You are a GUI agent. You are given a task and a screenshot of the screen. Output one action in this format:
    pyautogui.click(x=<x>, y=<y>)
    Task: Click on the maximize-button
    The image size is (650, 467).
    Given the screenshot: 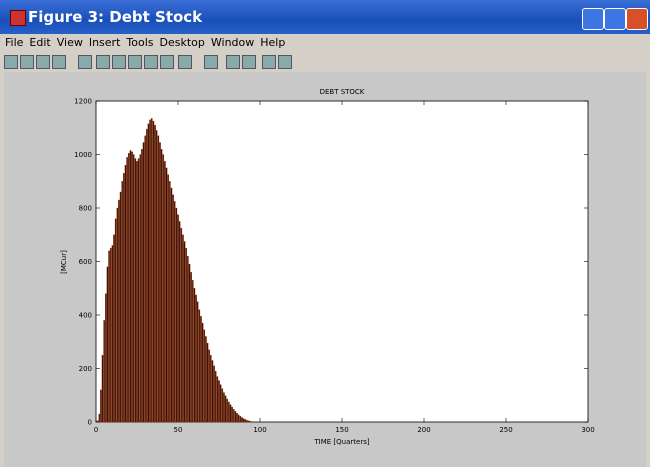 What is the action you would take?
    pyautogui.click(x=615, y=19)
    